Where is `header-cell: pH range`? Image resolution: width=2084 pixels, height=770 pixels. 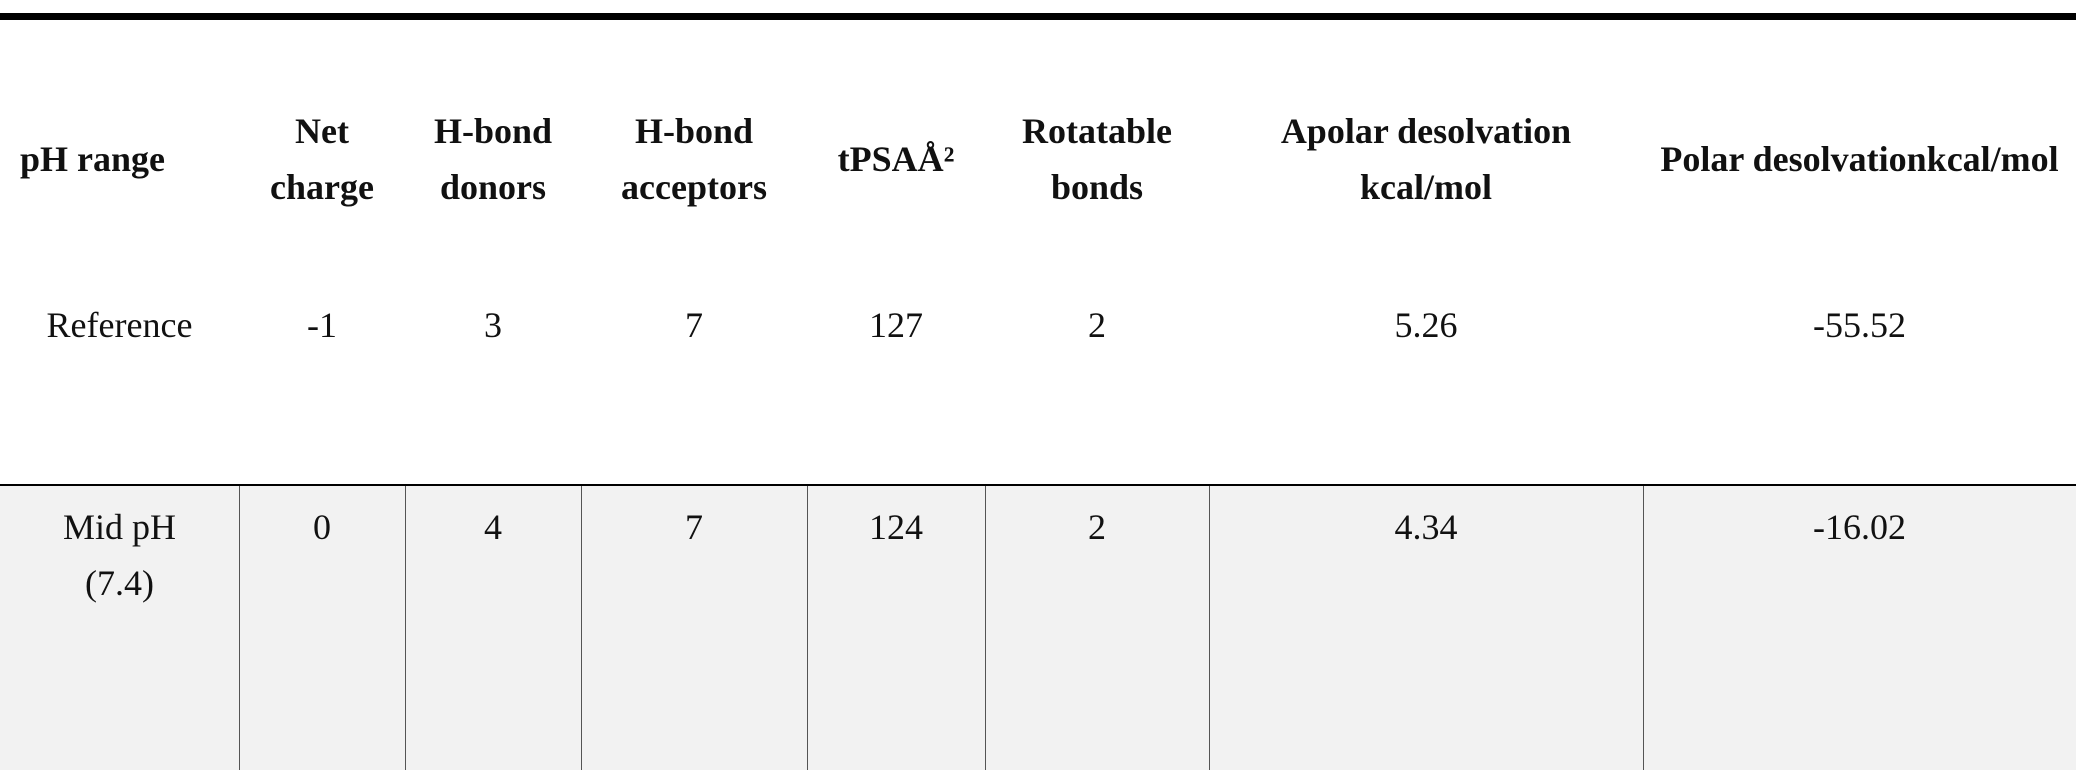
header-cell: pH range is located at coordinates (119, 160).